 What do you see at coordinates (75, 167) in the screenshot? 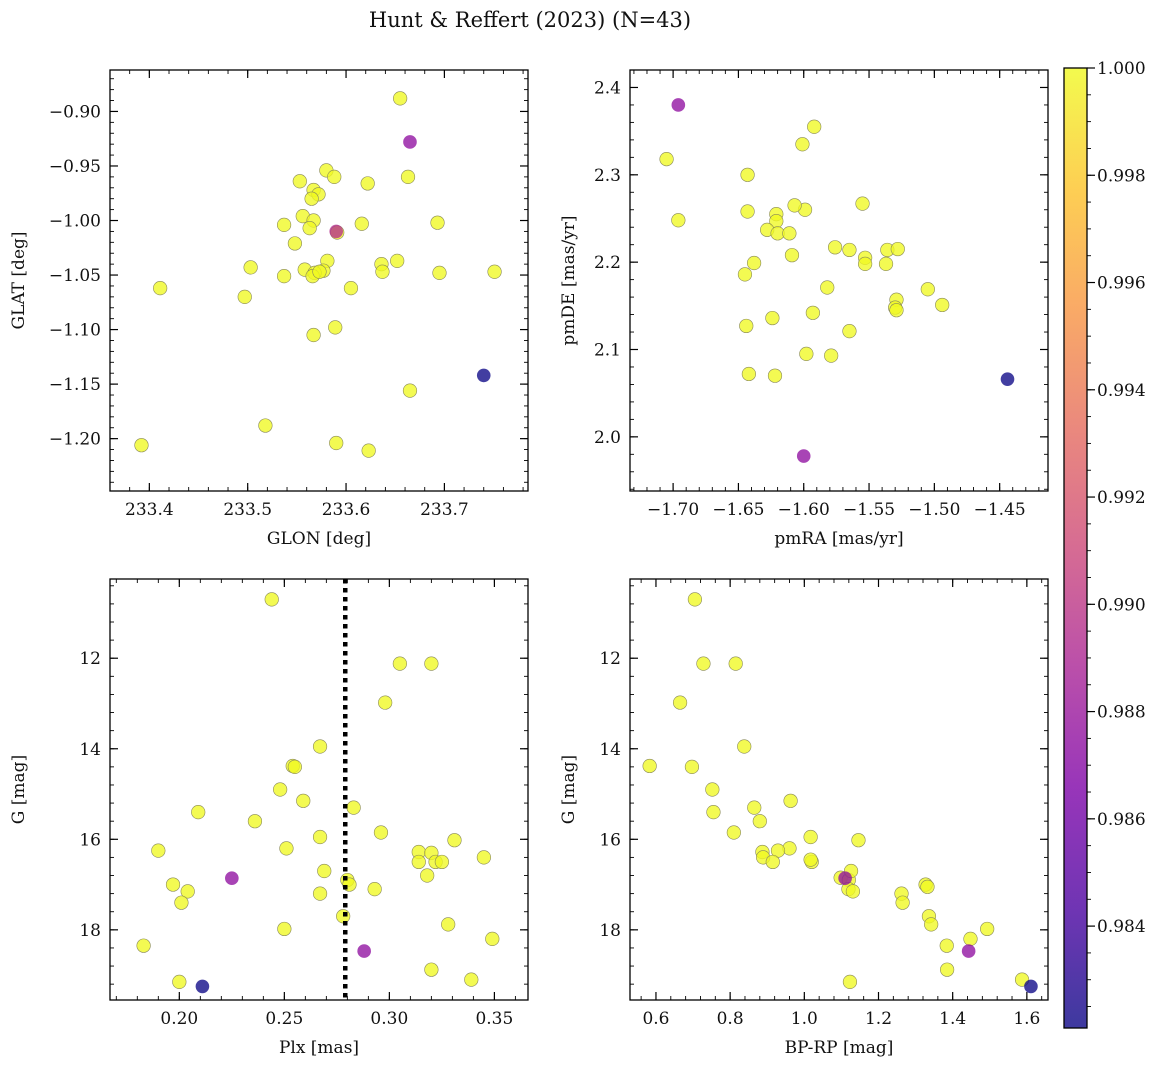
I see `y-tick-label: −0.95` at bounding box center [75, 167].